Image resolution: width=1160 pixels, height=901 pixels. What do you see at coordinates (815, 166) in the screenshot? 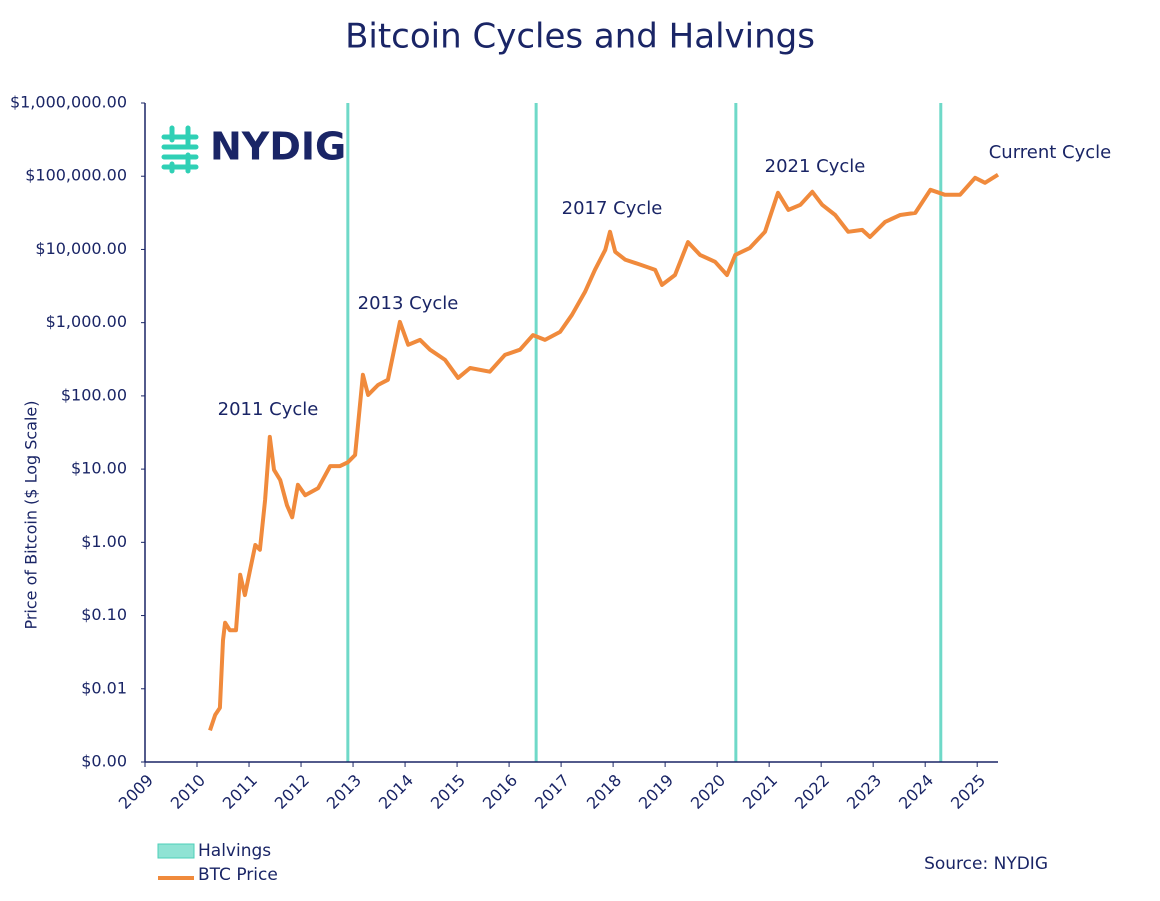
I see `cycle-annotation: 2021 Cycle` at bounding box center [815, 166].